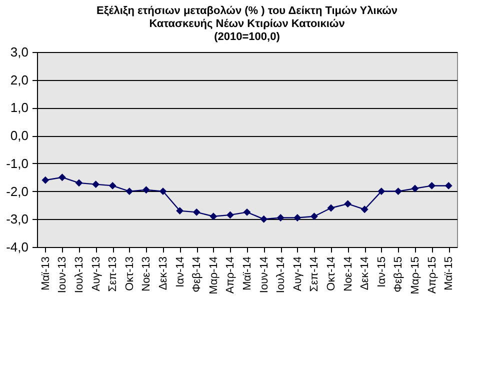  Describe the element at coordinates (298, 274) in the screenshot. I see `x-tick-label: Αυγ-14` at that location.